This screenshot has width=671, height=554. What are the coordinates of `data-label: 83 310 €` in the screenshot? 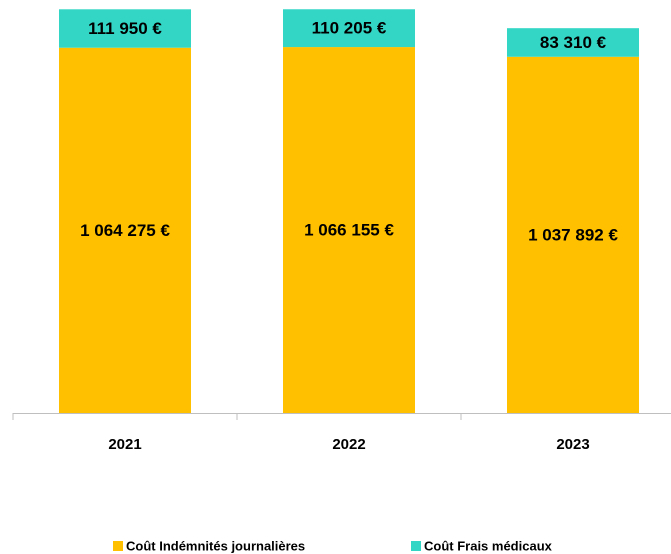 It's located at (573, 42).